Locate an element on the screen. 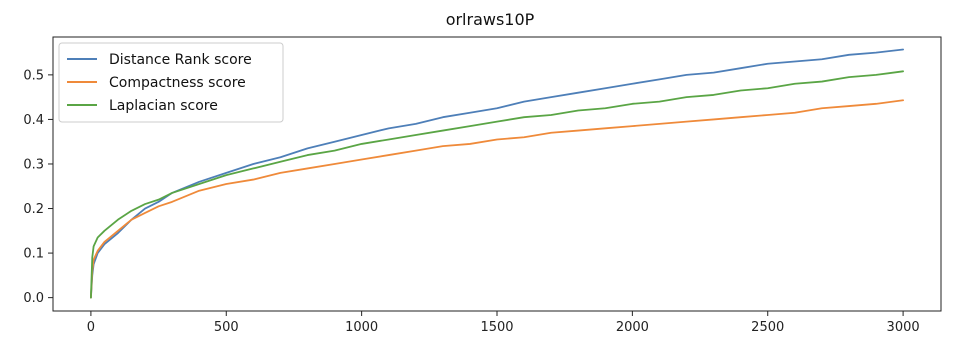 This screenshot has width=958, height=338. x-tick-label: 3000 is located at coordinates (903, 327).